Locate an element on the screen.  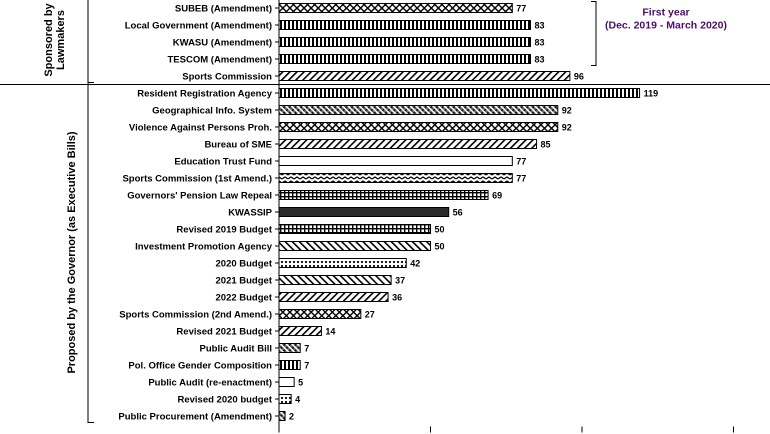
value-label: 2 is located at coordinates (291, 417).